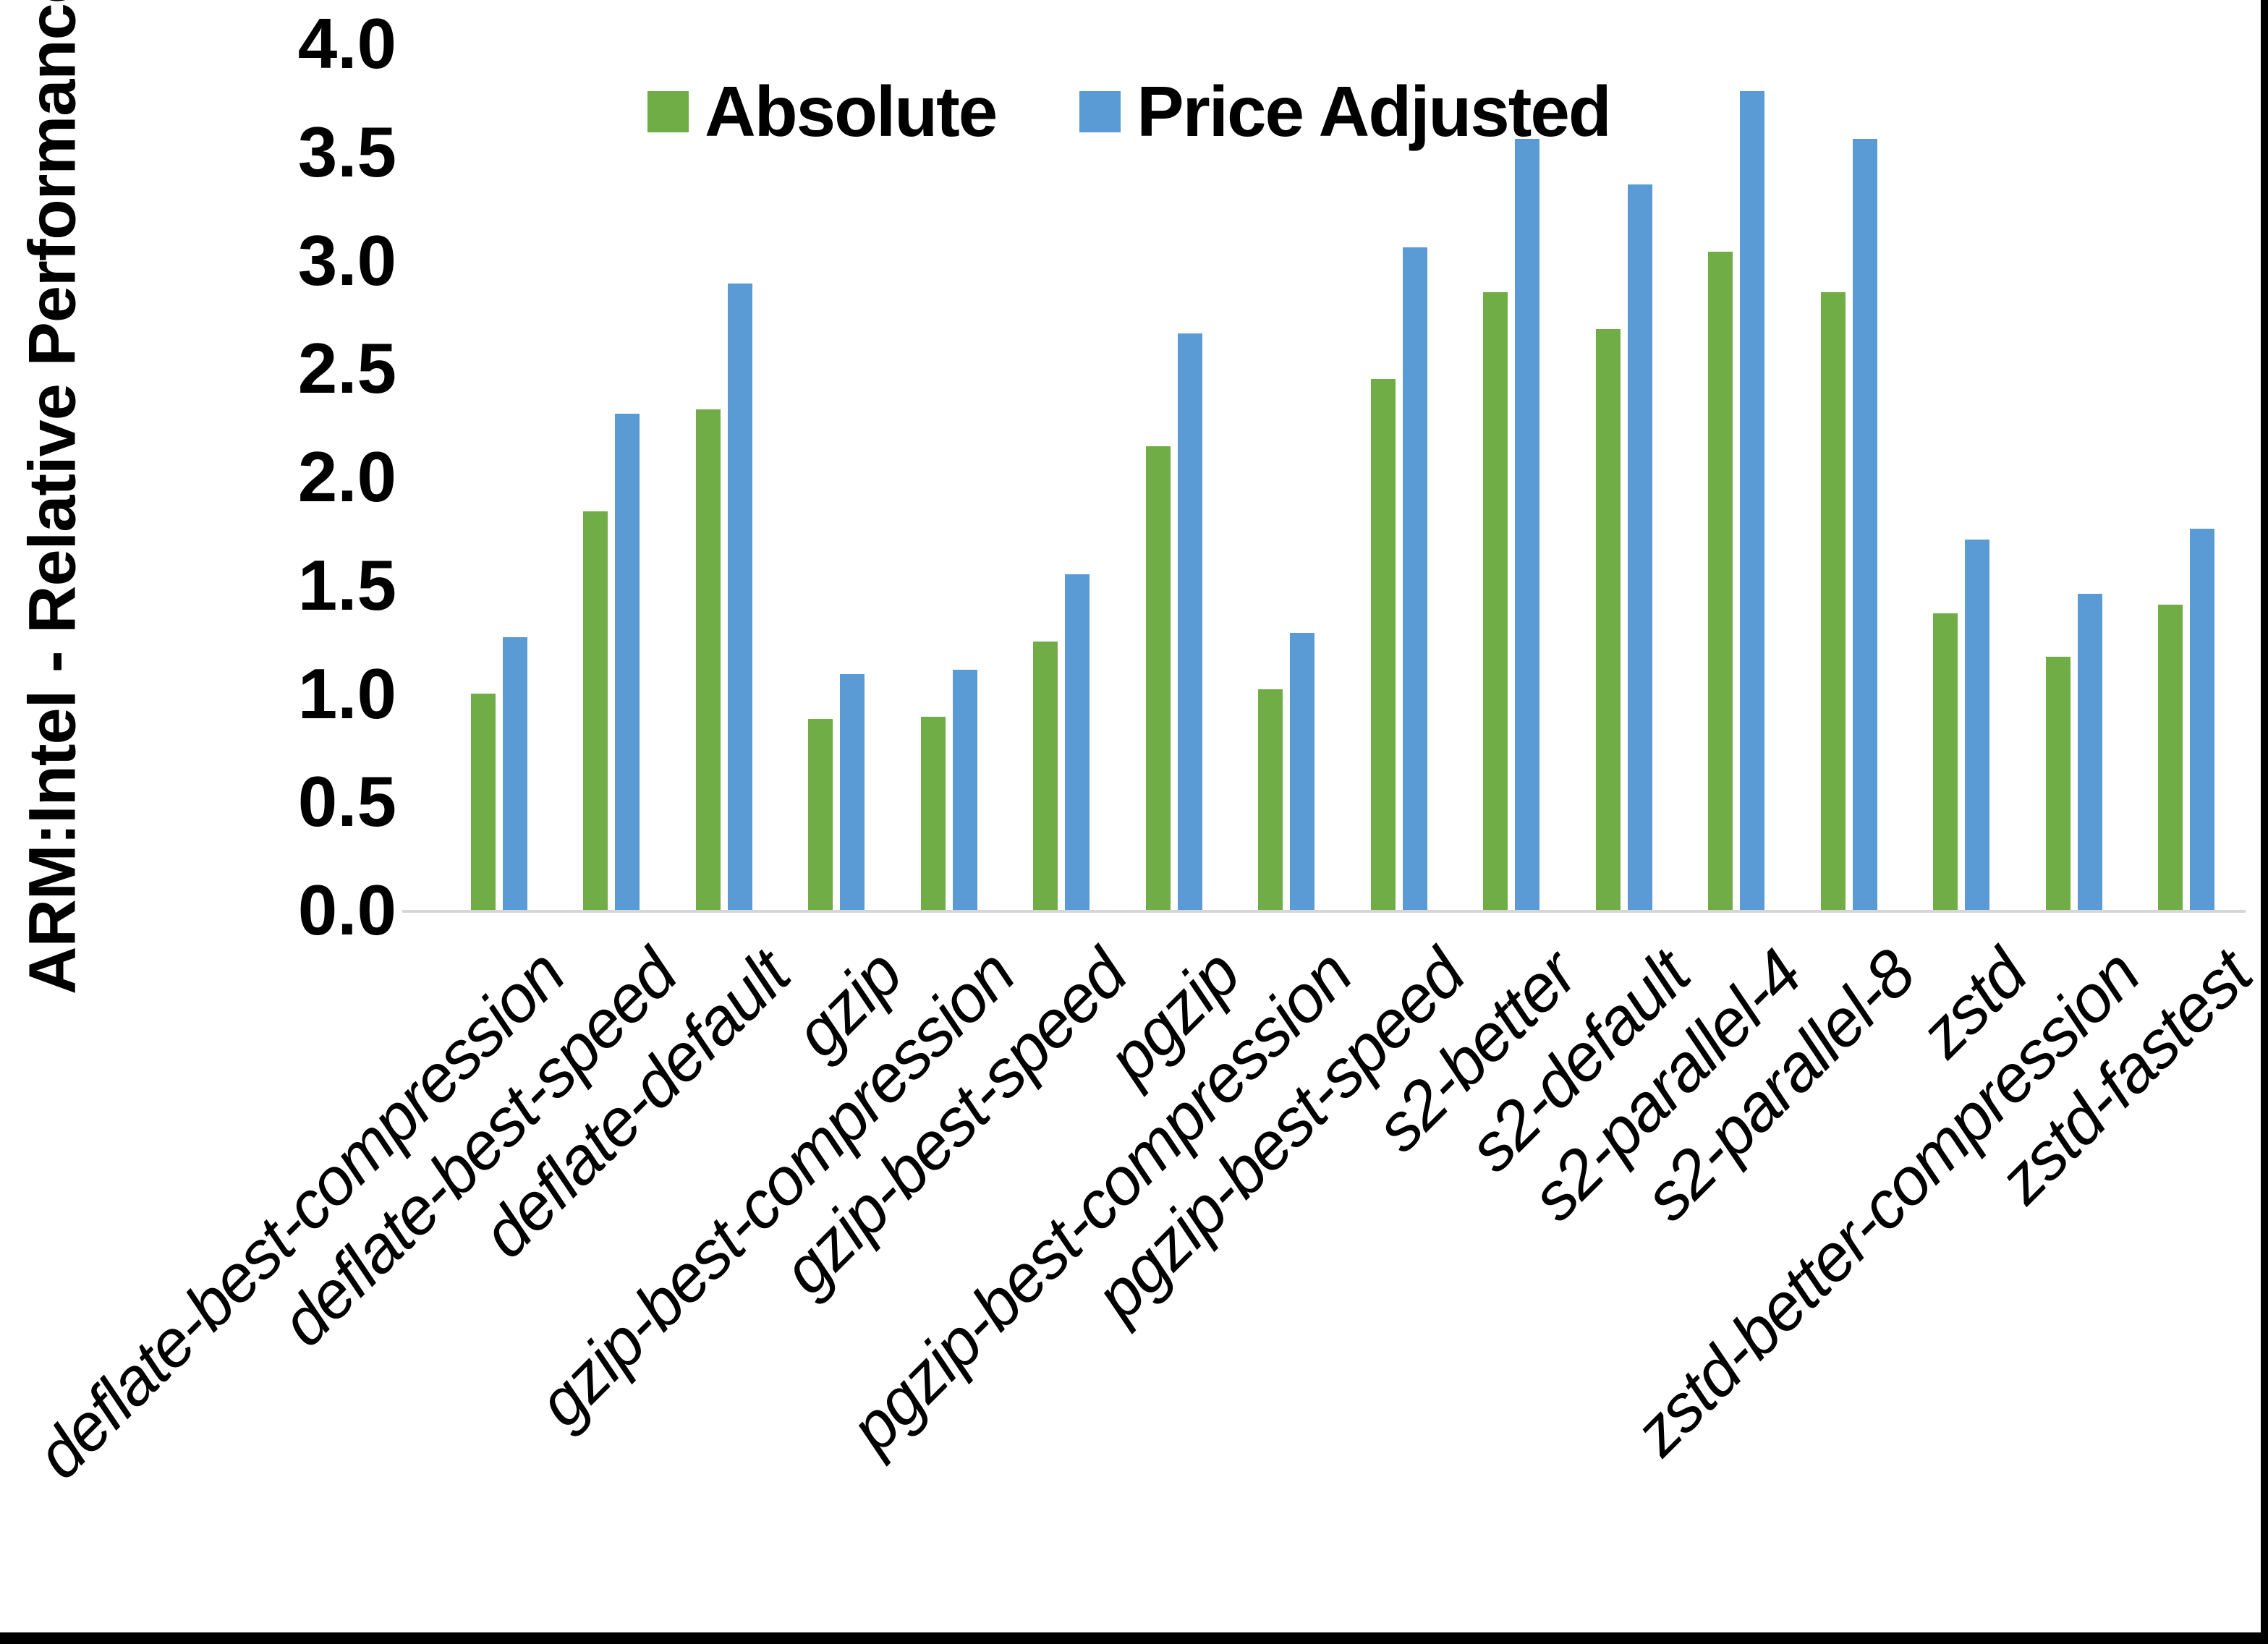  I want to click on legend: Absolute Price Adjusted, so click(1129, 112).